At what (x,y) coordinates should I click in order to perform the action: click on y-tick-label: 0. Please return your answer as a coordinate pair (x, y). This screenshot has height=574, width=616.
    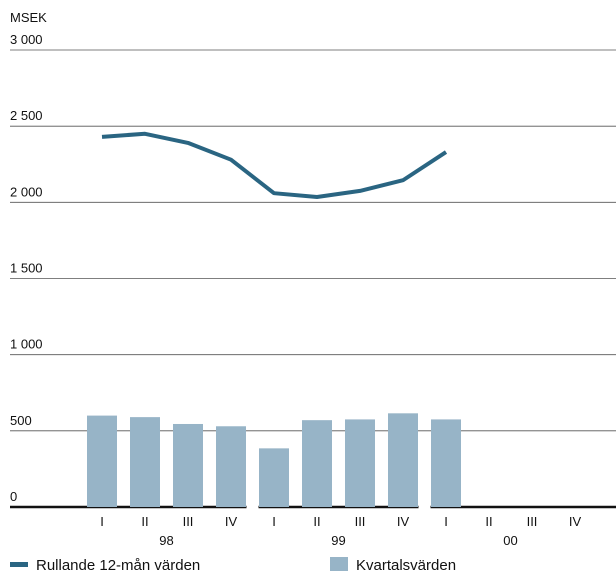
    Looking at the image, I should click on (13, 496).